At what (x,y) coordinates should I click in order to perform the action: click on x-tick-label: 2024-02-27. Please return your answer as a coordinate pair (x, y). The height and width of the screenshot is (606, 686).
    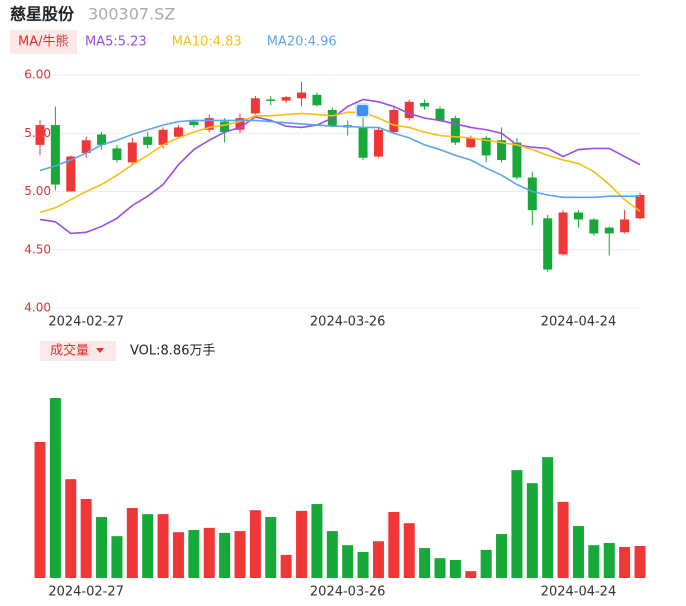
    Looking at the image, I should click on (86, 592).